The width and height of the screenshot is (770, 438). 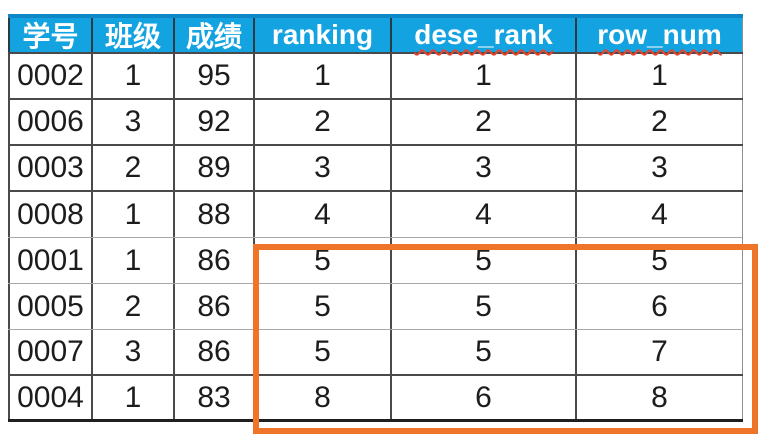 I want to click on header-row-num: row_num, so click(x=660, y=35).